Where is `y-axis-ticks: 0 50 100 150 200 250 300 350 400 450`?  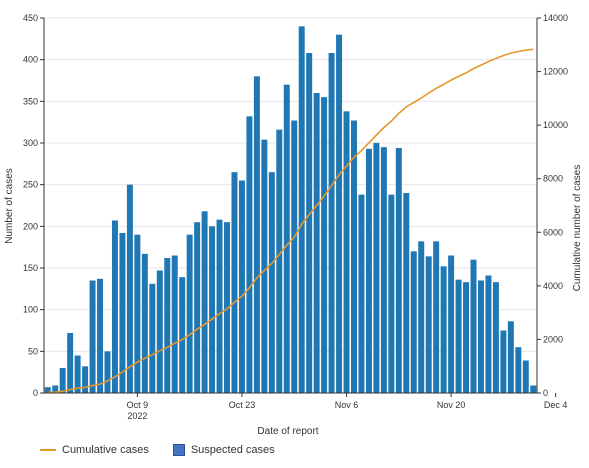 y-axis-ticks: 0 50 100 150 200 250 300 350 400 450 is located at coordinates (33, 205).